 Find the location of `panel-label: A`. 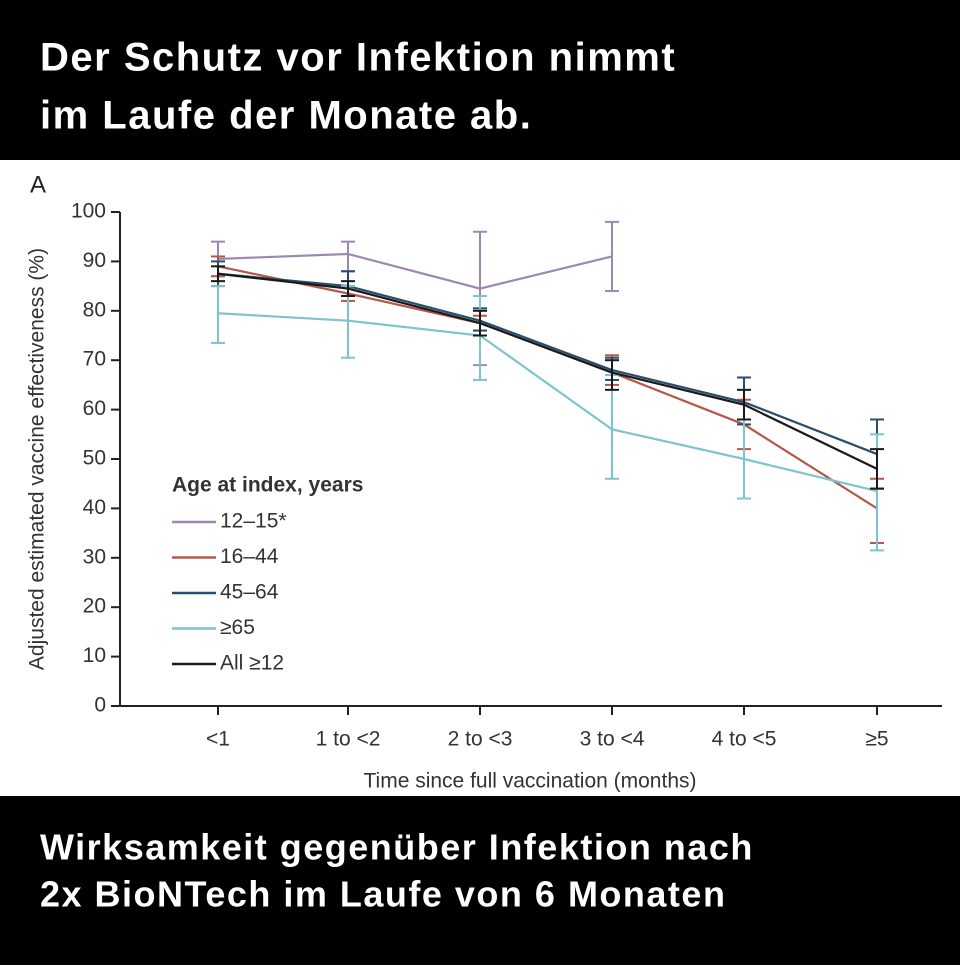

panel-label: A is located at coordinates (38, 184).